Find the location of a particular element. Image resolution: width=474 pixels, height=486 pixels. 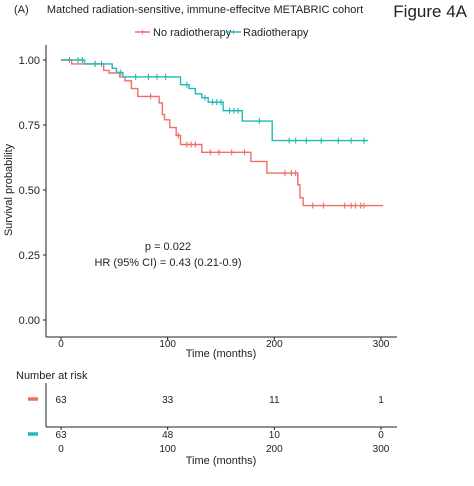

risk-table-x-tick-label: 0 is located at coordinates (61, 449).